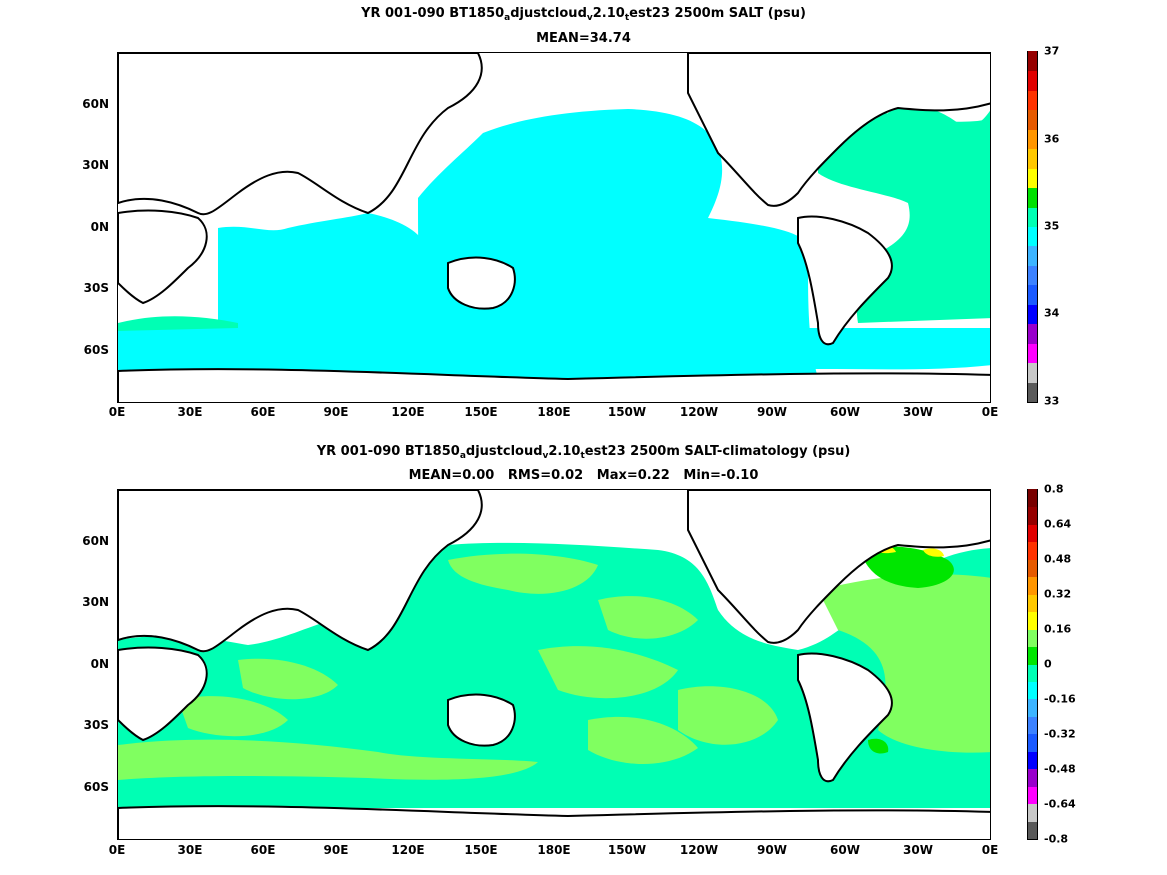 The width and height of the screenshot is (1167, 875). What do you see at coordinates (96, 787) in the screenshot?
I see `chart2-ytick: 60S` at bounding box center [96, 787].